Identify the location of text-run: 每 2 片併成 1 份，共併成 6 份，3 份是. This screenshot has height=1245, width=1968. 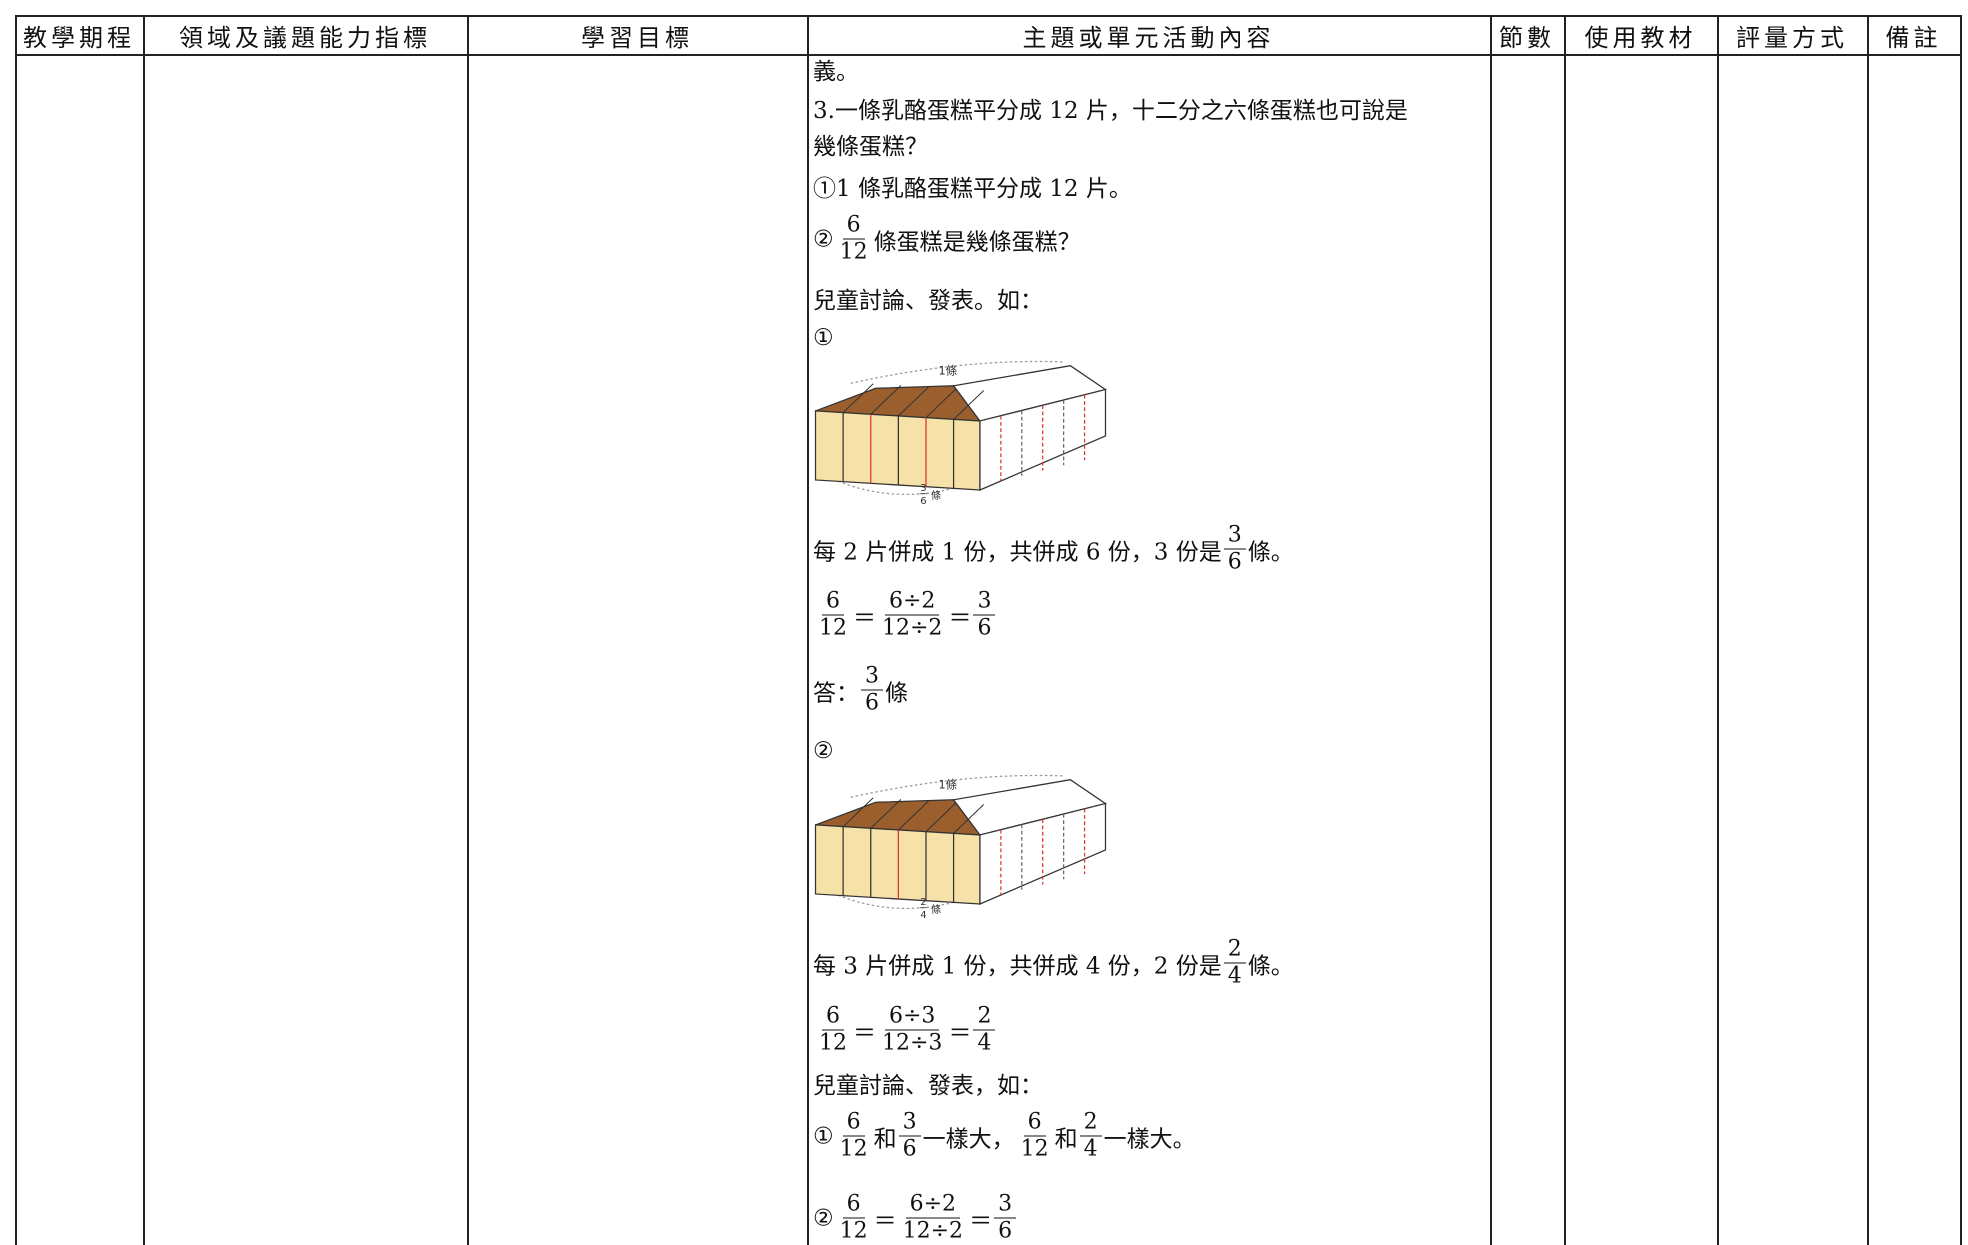
(1017, 552).